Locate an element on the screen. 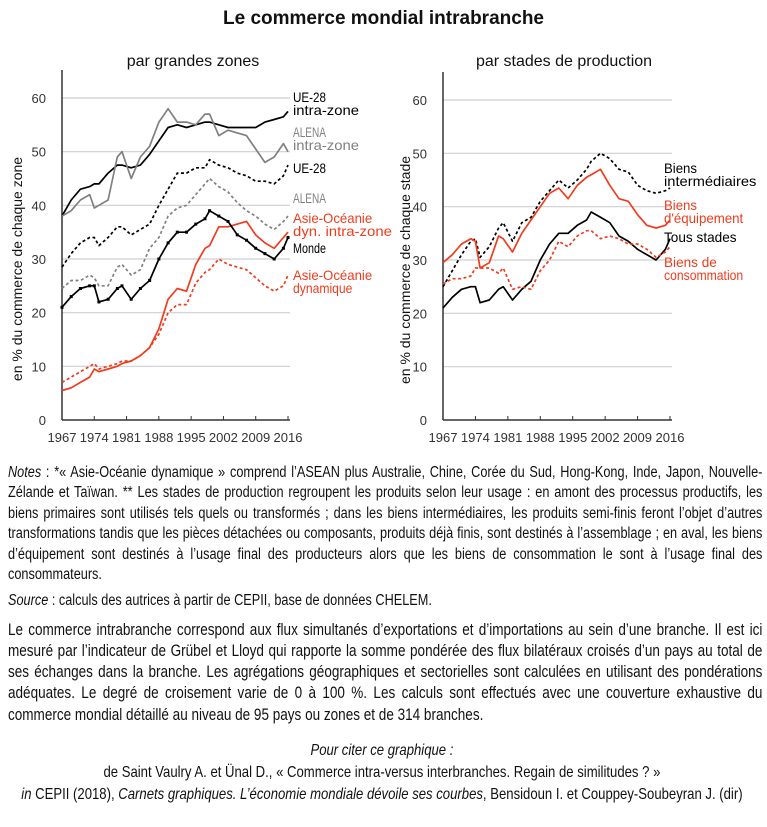  series-line-biens-de-consommation is located at coordinates (556, 260).